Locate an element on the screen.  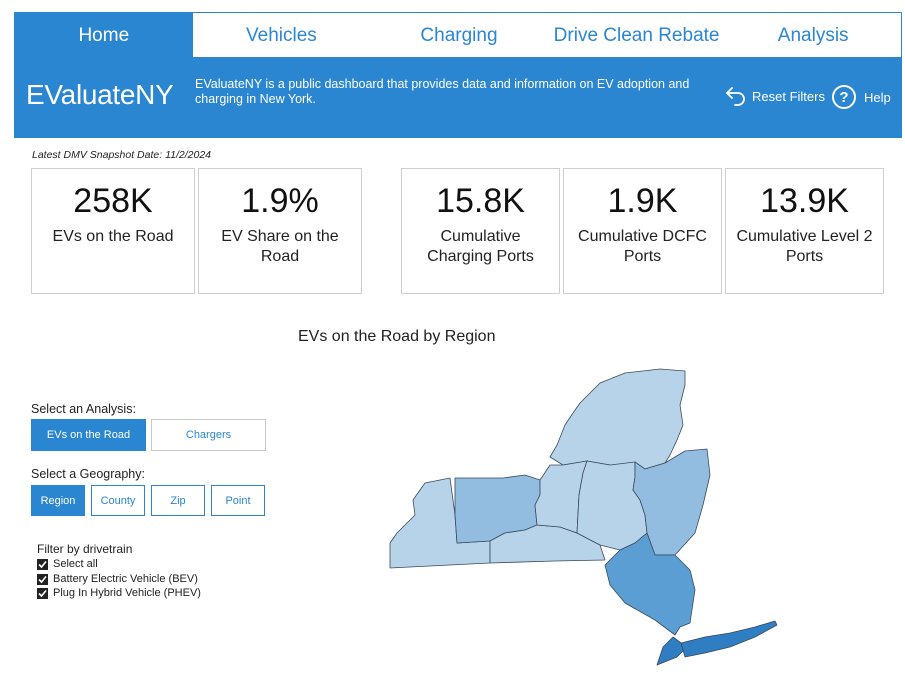
geography-county-button: County is located at coordinates (118, 500).